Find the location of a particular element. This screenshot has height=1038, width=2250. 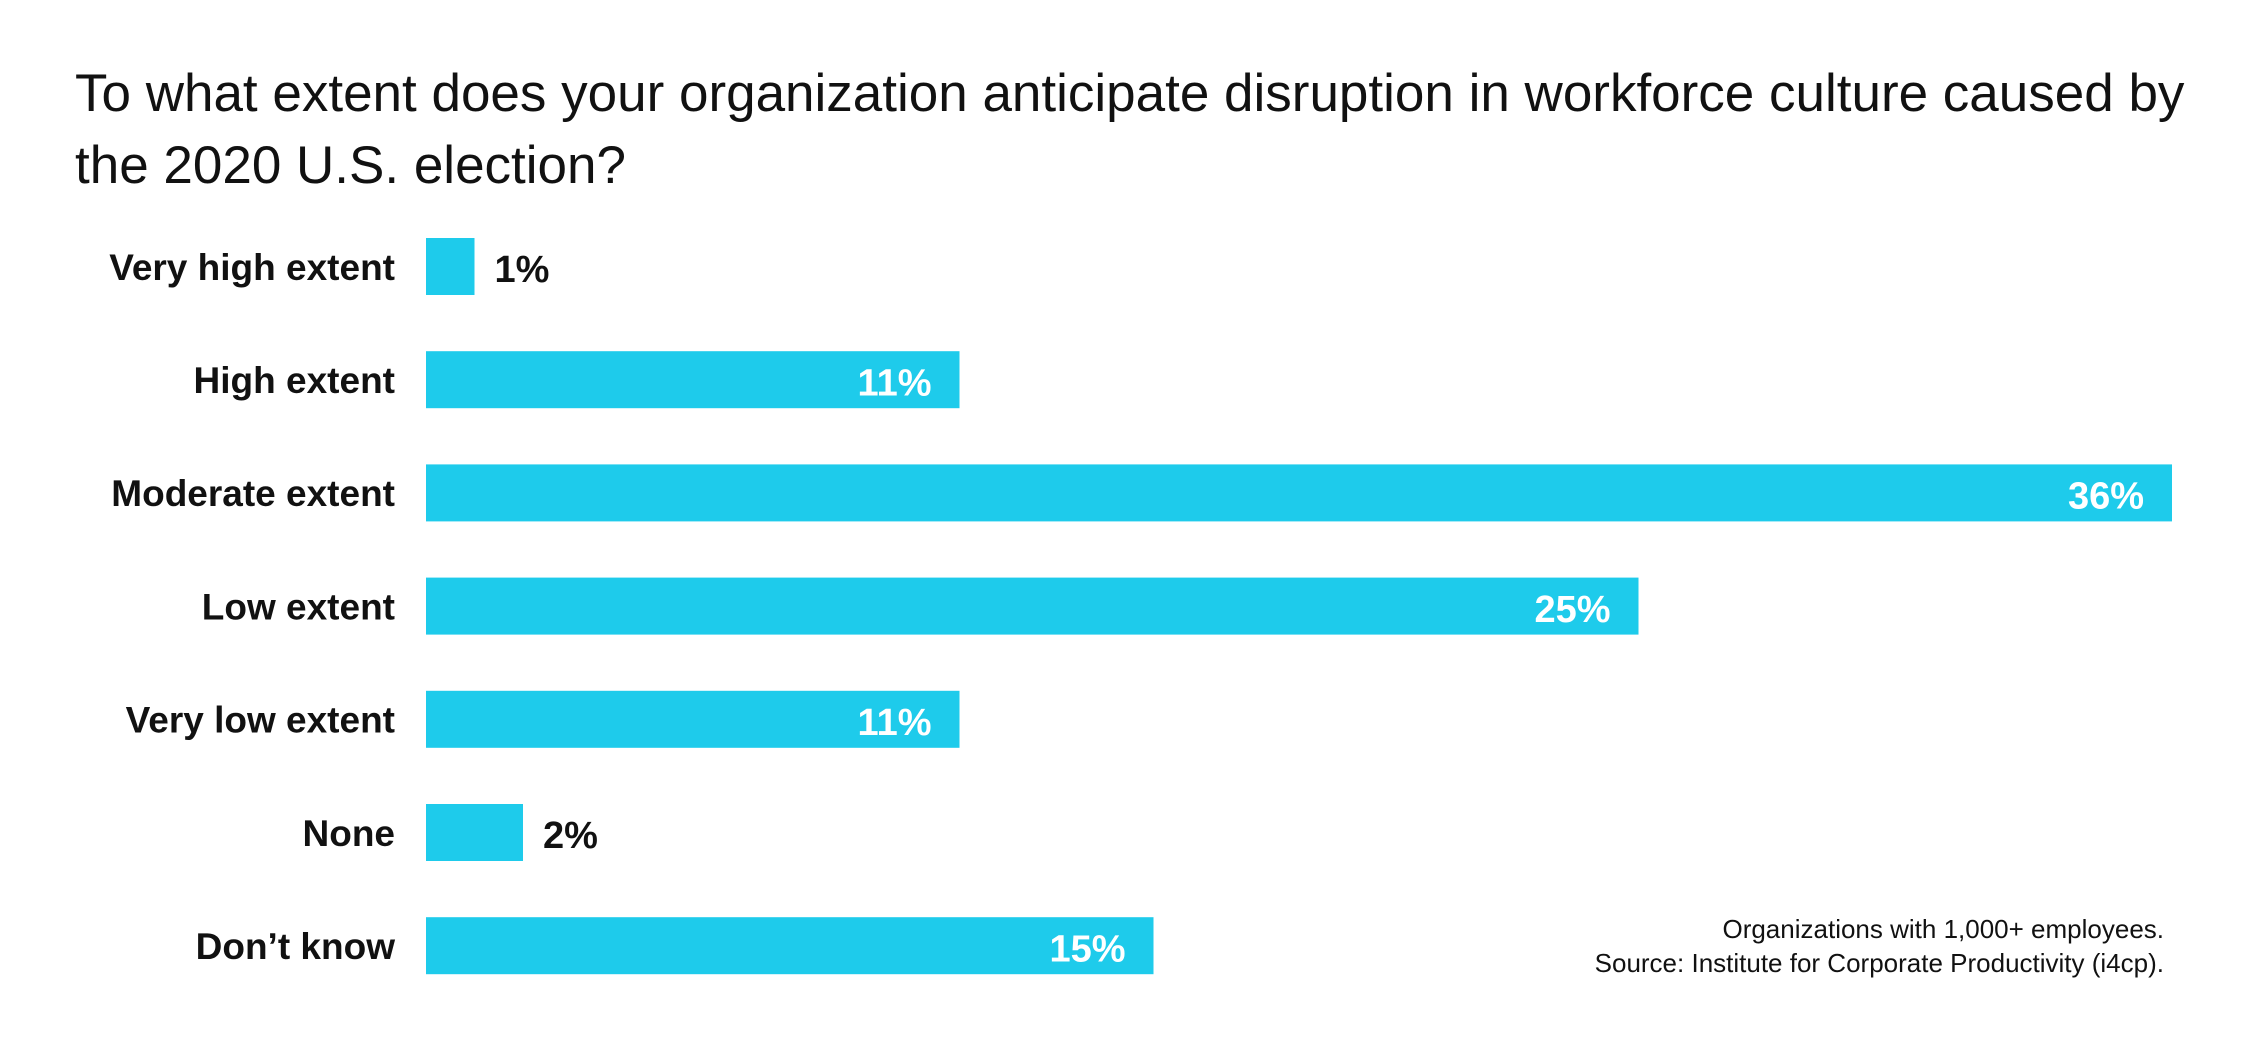

sample-note: Organizations with 1,000+ employees. is located at coordinates (1943, 929).